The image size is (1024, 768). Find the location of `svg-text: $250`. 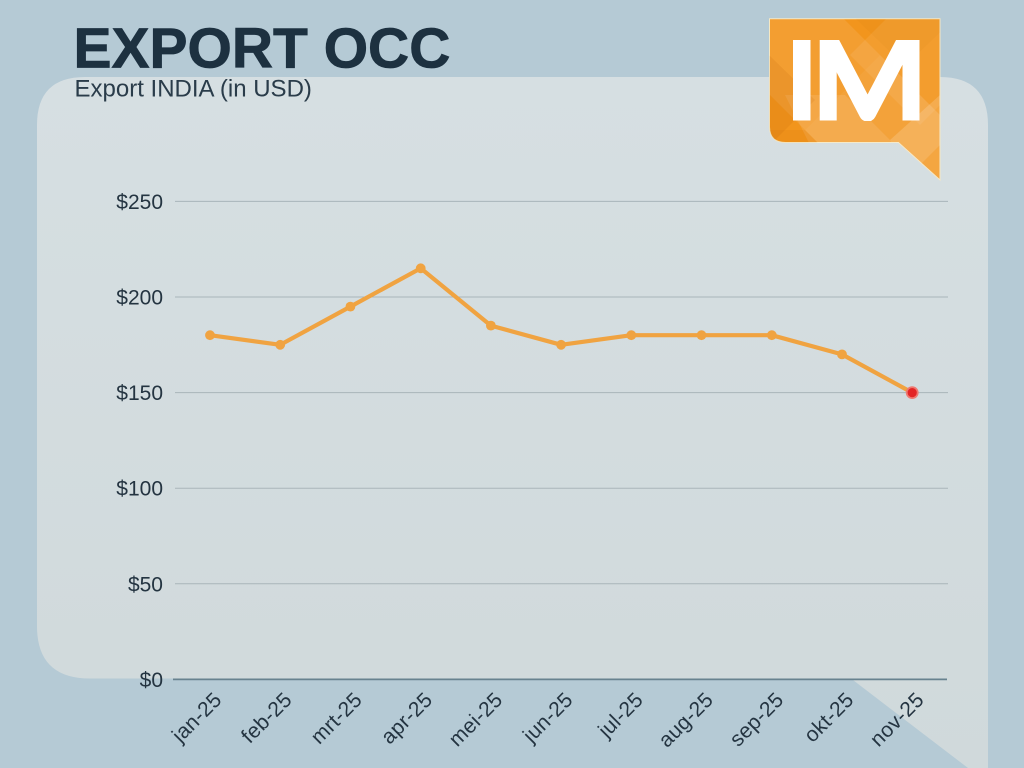

svg-text: $250 is located at coordinates (139, 202).